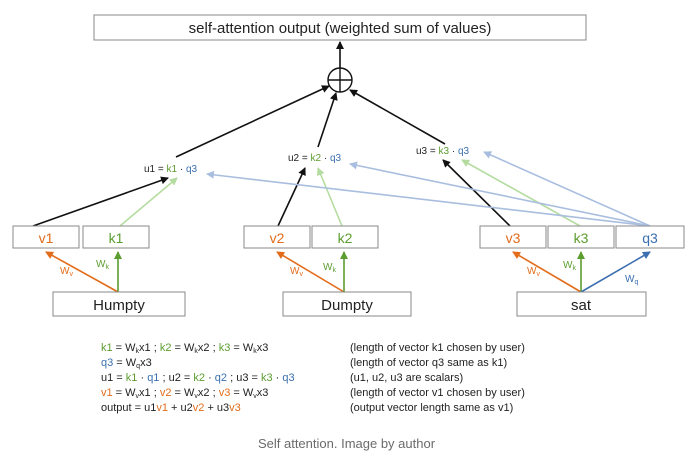 The width and height of the screenshot is (693, 464). What do you see at coordinates (428, 363) in the screenshot?
I see `equation-note-2: (length of vector q3 same as k1)` at bounding box center [428, 363].